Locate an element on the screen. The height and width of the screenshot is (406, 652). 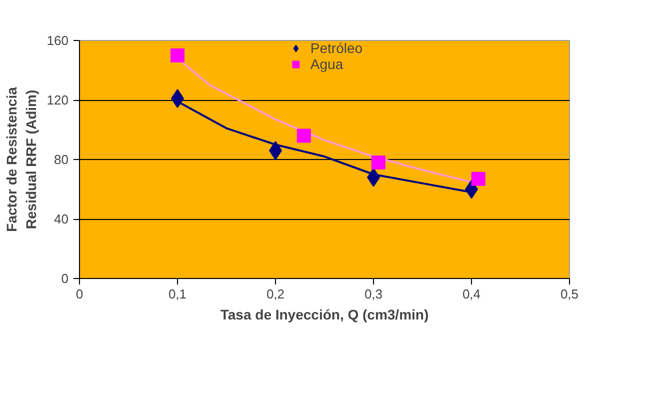
legend-label: Agua is located at coordinates (327, 64).